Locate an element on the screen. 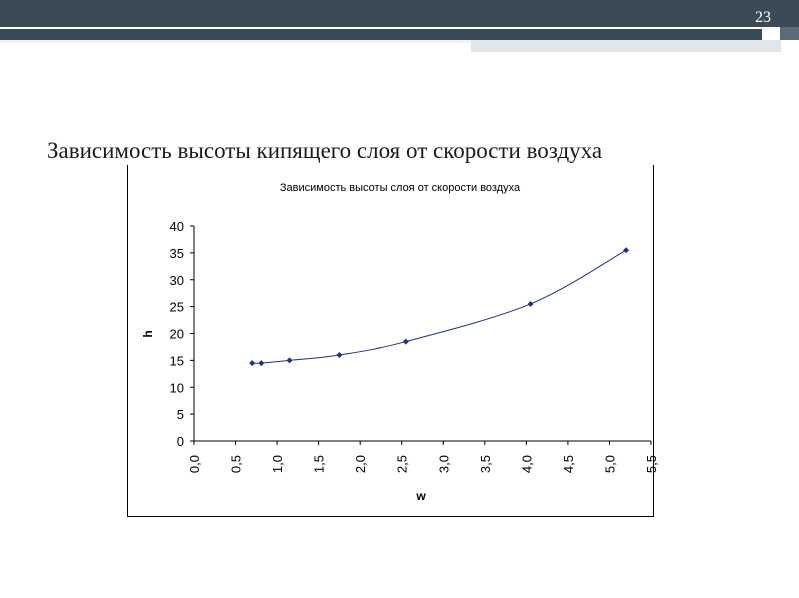 The width and height of the screenshot is (799, 598). x-tick-label: 4,5 is located at coordinates (568, 464).